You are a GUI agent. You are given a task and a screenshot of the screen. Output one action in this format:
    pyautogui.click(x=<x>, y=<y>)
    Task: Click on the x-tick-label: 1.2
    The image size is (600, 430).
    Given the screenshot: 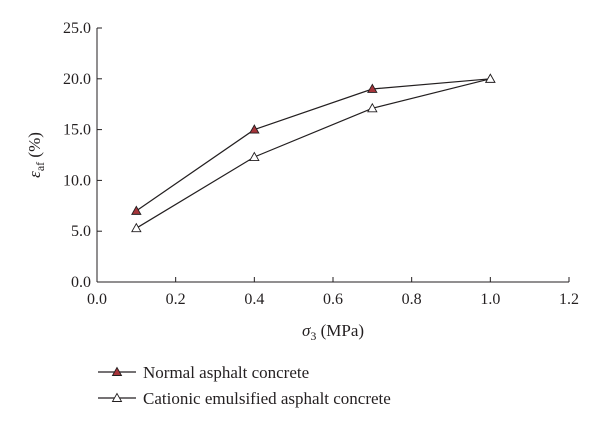 What is the action you would take?
    pyautogui.click(x=569, y=299)
    